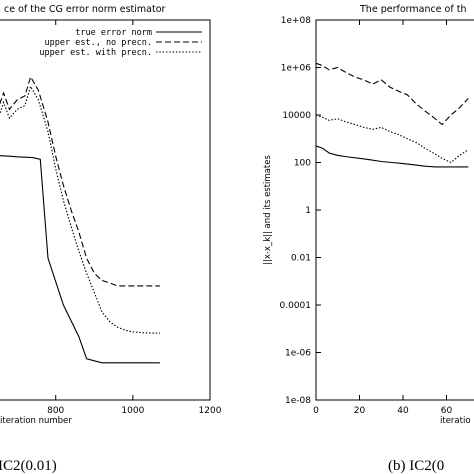 The width and height of the screenshot is (474, 474). What do you see at coordinates (455, 421) in the screenshot?
I see `x-axis-label: iteratio` at bounding box center [455, 421].